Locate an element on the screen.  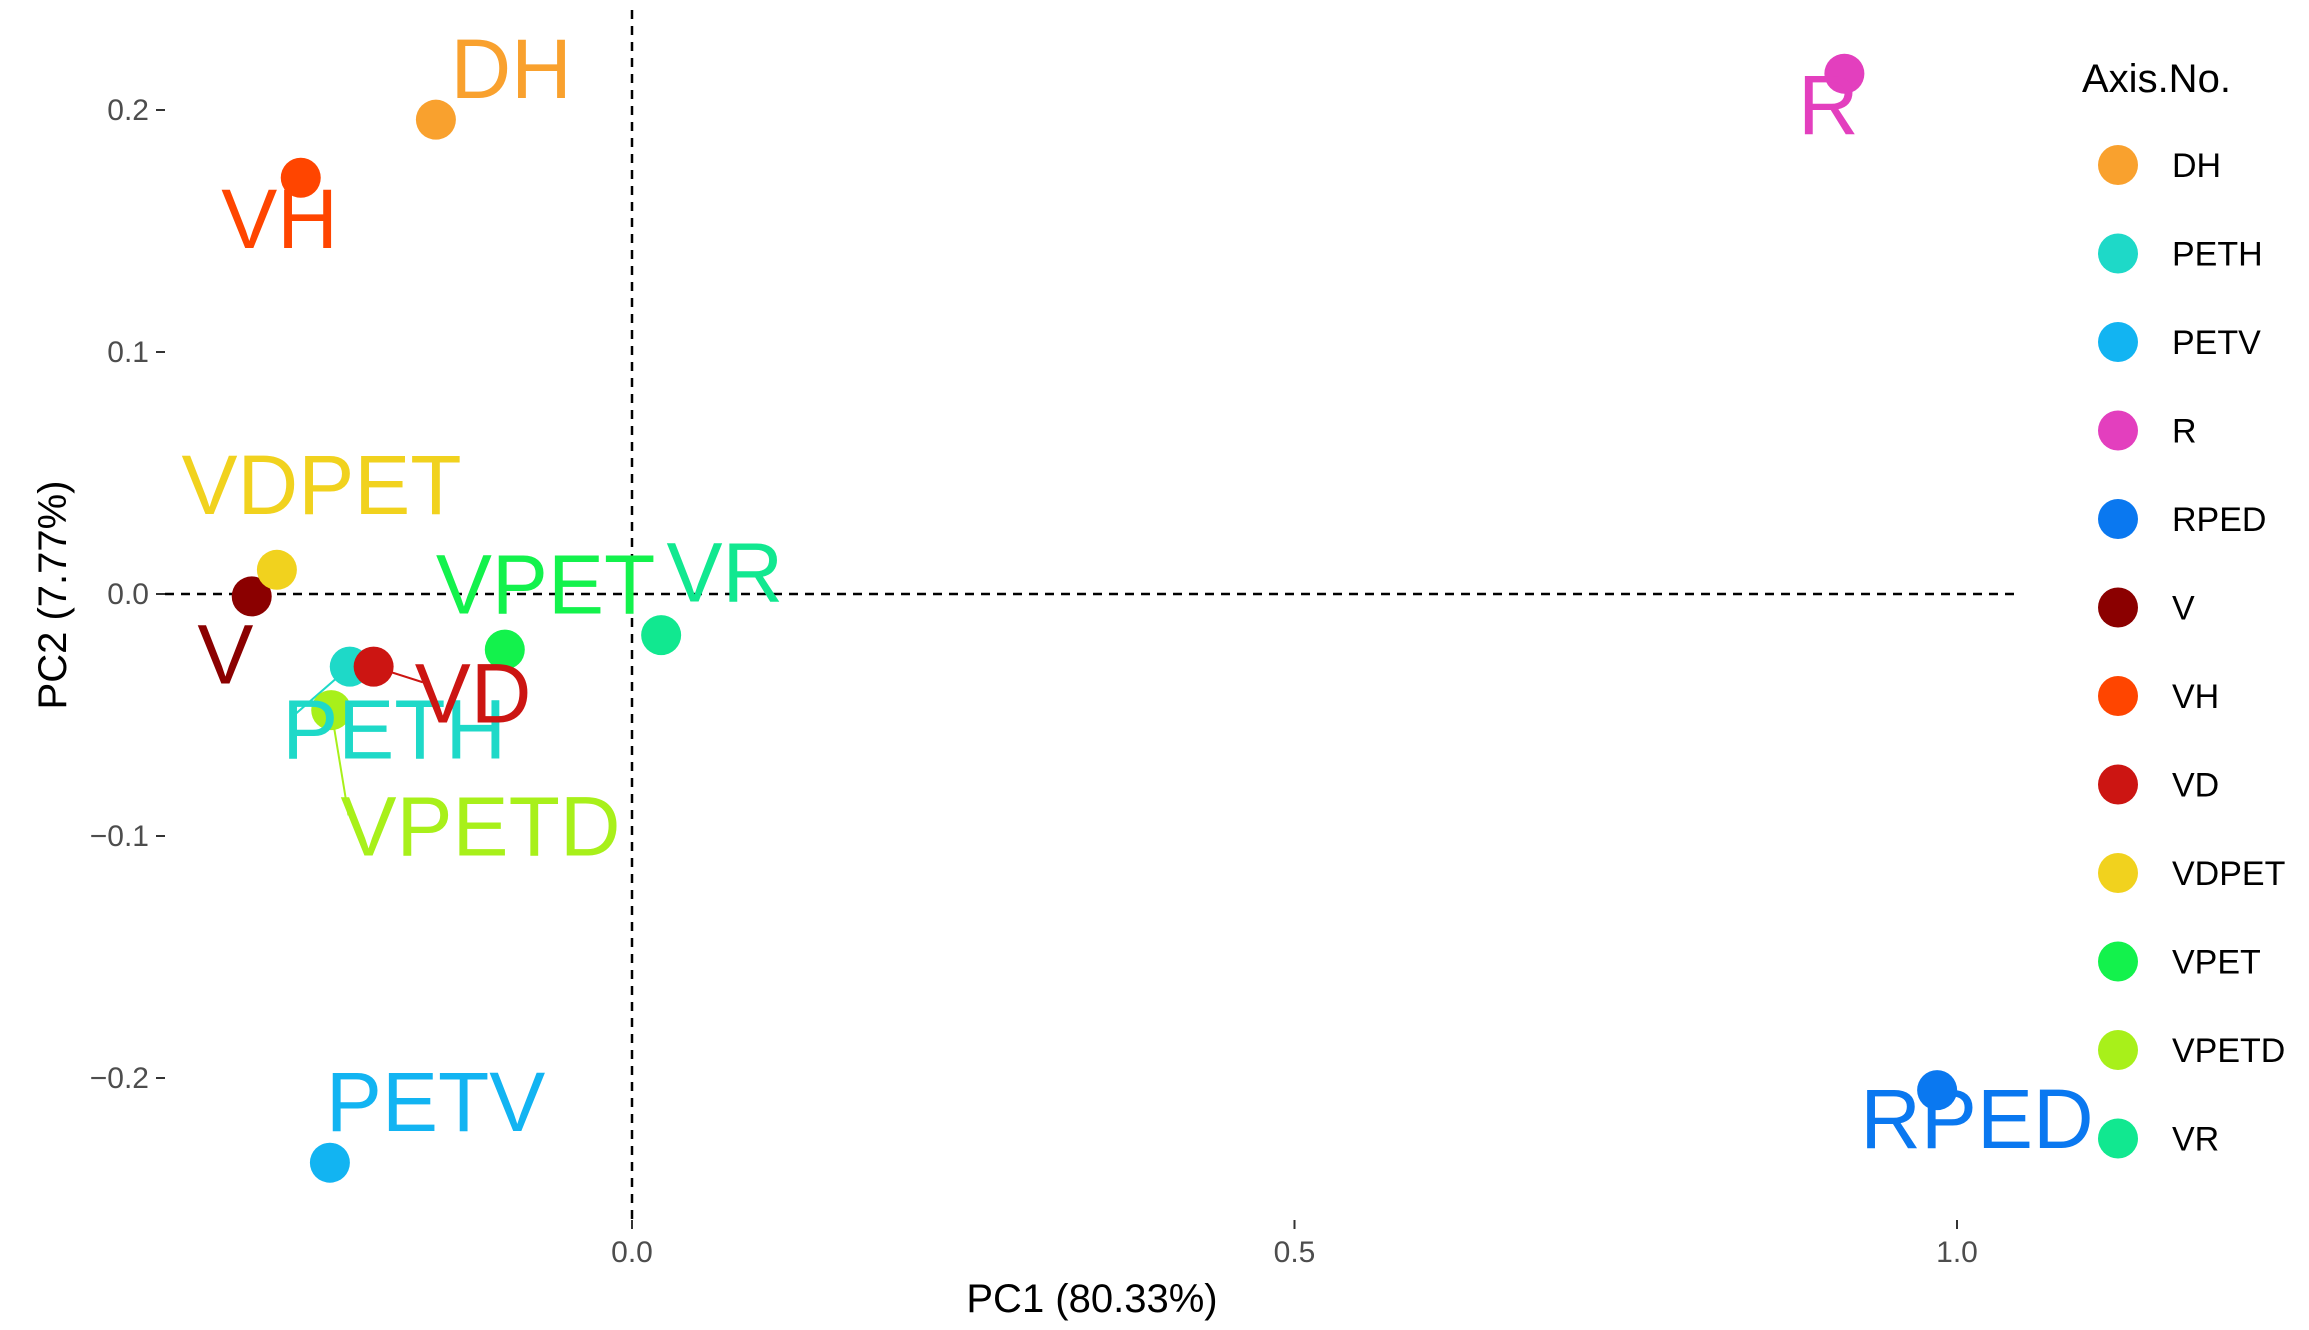
legend-item-petv: PETV is located at coordinates (2179, 342).